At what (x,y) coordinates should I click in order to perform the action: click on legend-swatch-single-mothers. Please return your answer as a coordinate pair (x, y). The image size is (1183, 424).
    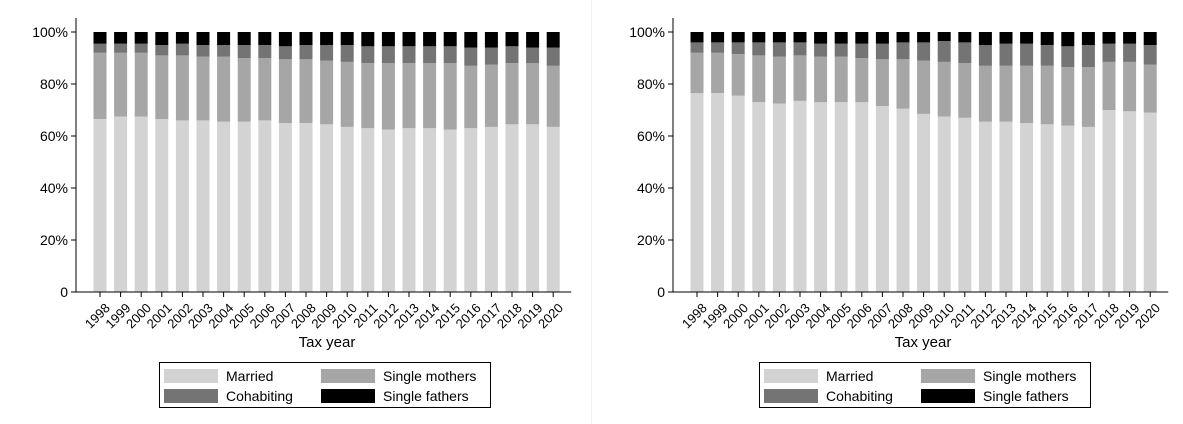
    Looking at the image, I should click on (348, 376).